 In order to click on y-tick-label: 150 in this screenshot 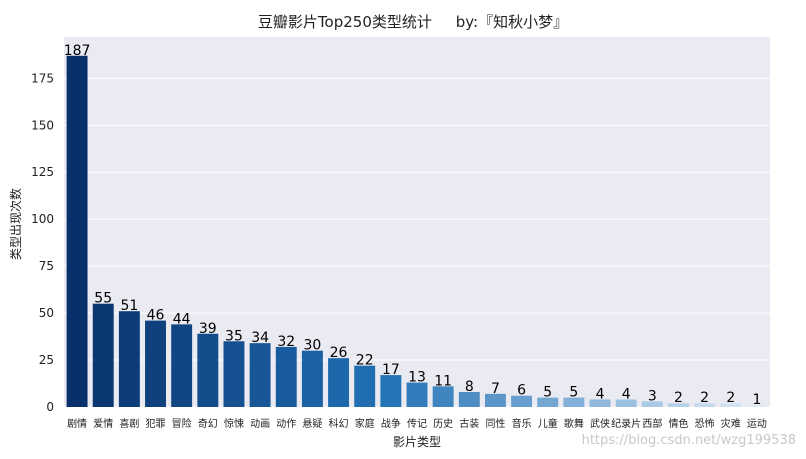, I will do `click(42, 125)`.